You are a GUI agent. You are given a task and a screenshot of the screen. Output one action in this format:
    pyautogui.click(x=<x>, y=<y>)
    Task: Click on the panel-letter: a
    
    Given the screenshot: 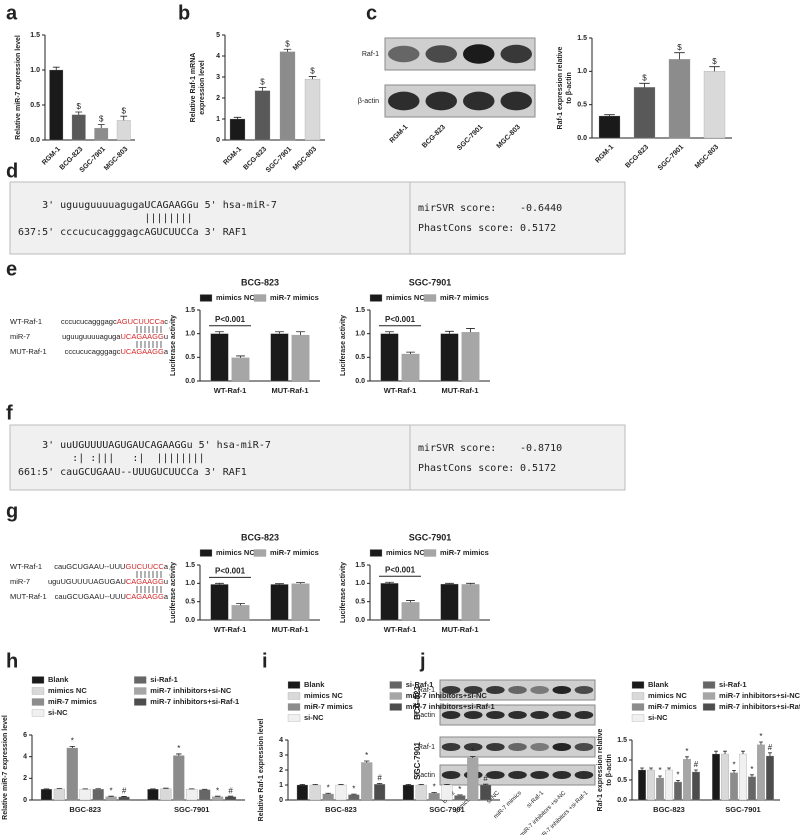 What is the action you would take?
    pyautogui.click(x=12, y=13)
    